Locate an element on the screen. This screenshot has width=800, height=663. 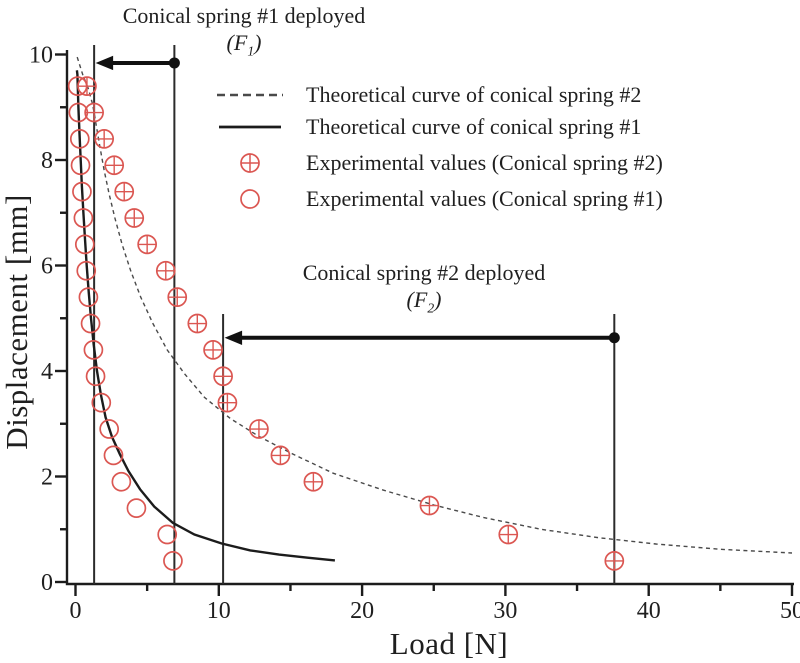
y-tick-label: 6 is located at coordinates (47, 267).